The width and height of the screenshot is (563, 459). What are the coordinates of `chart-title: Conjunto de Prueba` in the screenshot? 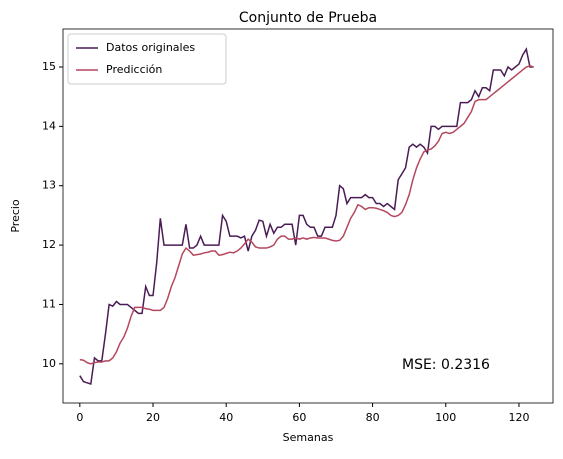 It's located at (308, 18).